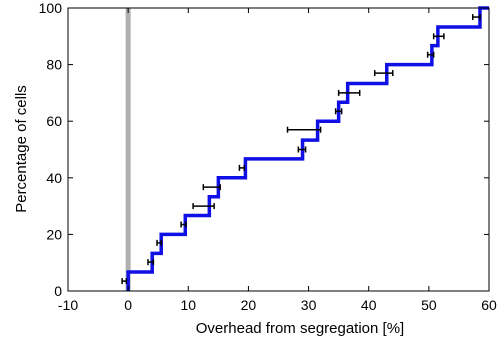 The image size is (502, 345). Describe the element at coordinates (68, 305) in the screenshot. I see `x-tick-label: -10` at that location.